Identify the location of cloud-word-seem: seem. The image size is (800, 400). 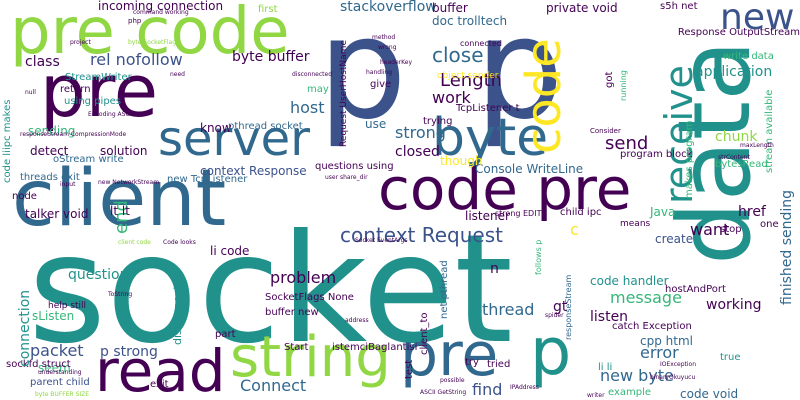
(54, 368).